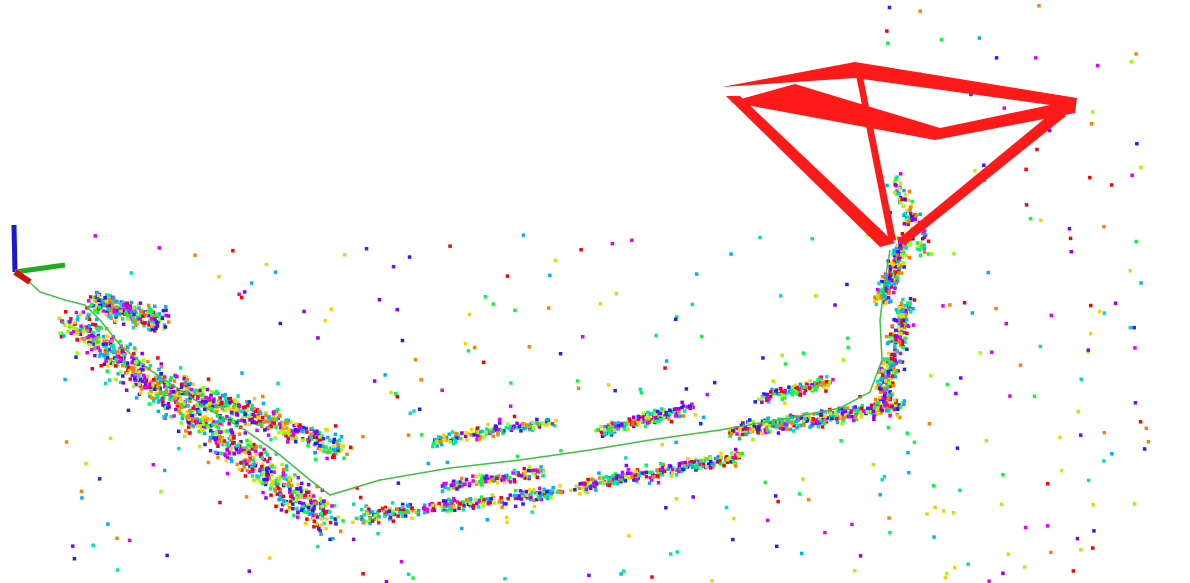 Image resolution: width=1190 pixels, height=583 pixels. Describe the element at coordinates (899, 101) in the screenshot. I see `frustum-rim` at that location.